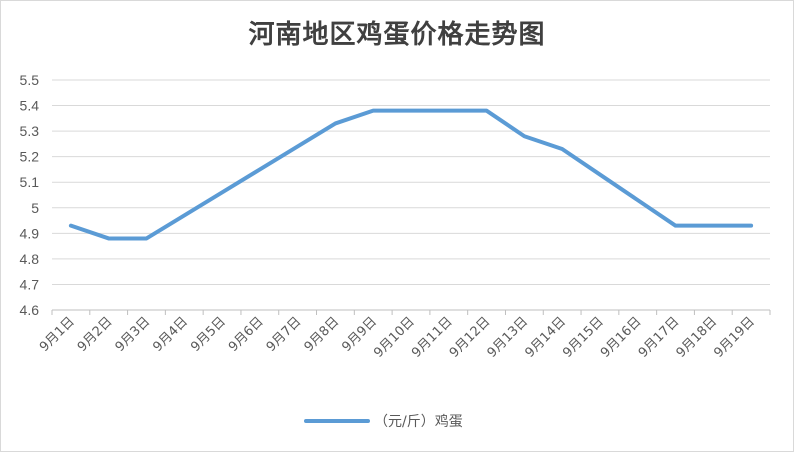 The width and height of the screenshot is (794, 452). I want to click on x-tick-label: 9月11日, so click(432, 337).